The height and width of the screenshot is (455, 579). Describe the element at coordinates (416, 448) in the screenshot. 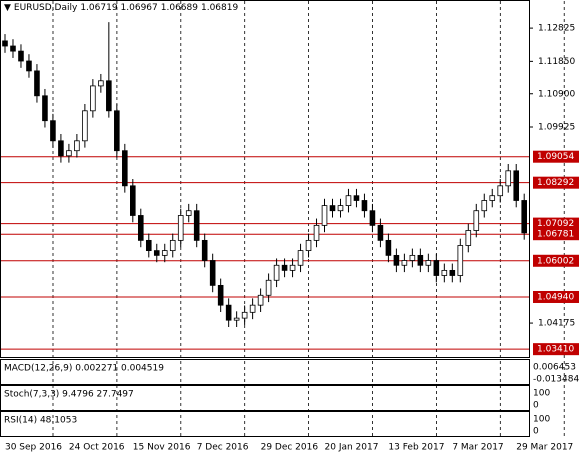

I see `x-tick-label: 13 Feb 2017` at that location.